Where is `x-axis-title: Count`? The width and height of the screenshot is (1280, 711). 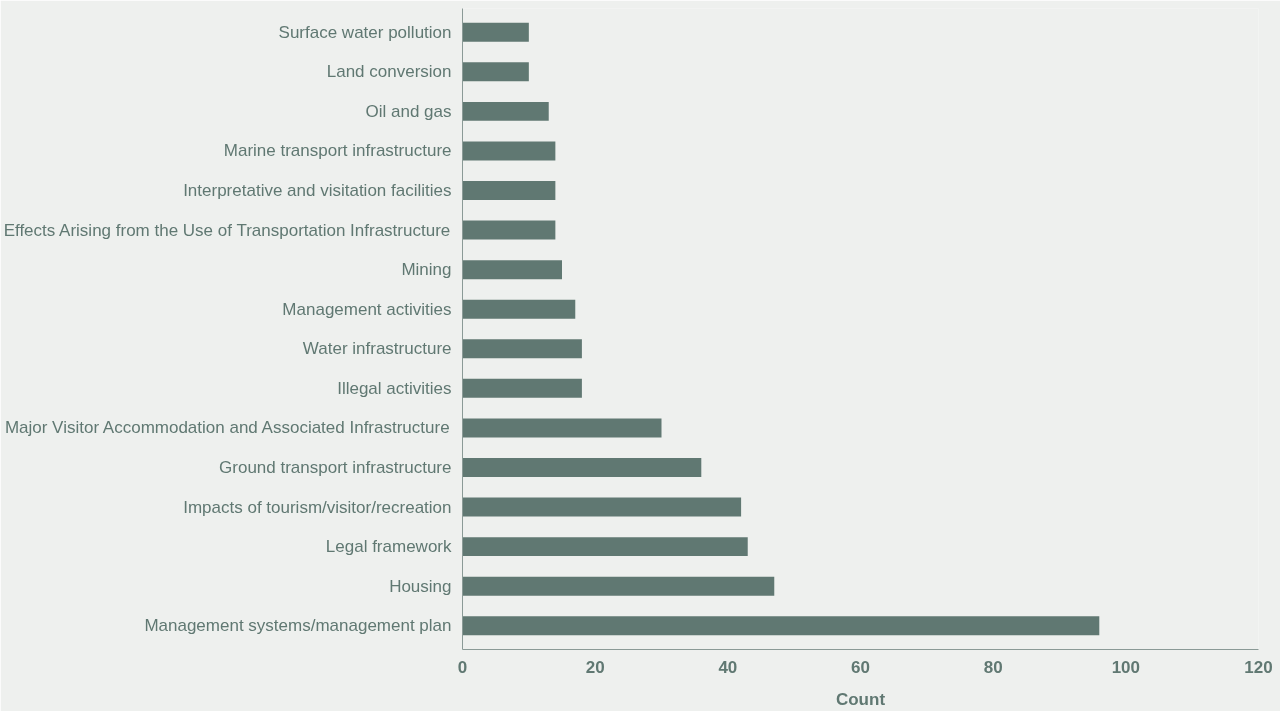 x-axis-title: Count is located at coordinates (860, 699).